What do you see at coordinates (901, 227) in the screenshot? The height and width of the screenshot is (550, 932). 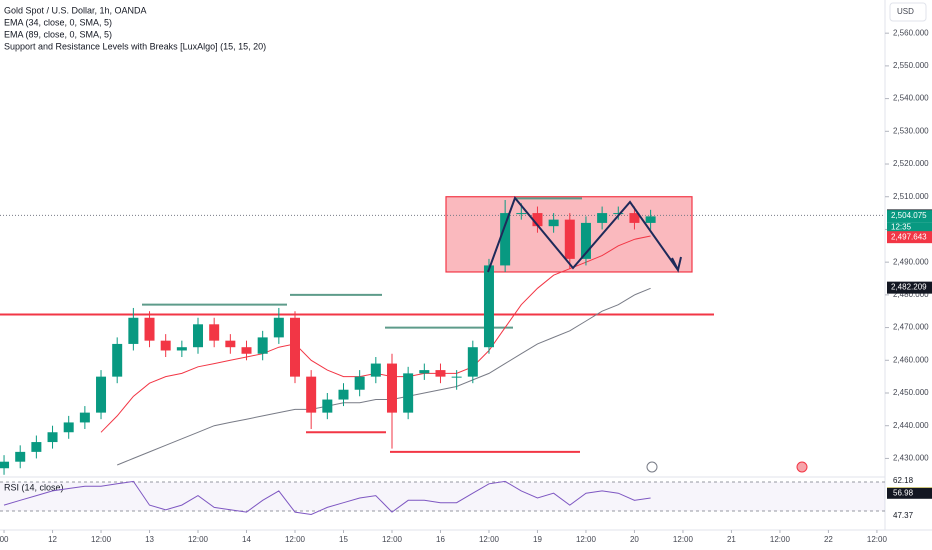 I see `countdown: 12:35` at bounding box center [901, 227].